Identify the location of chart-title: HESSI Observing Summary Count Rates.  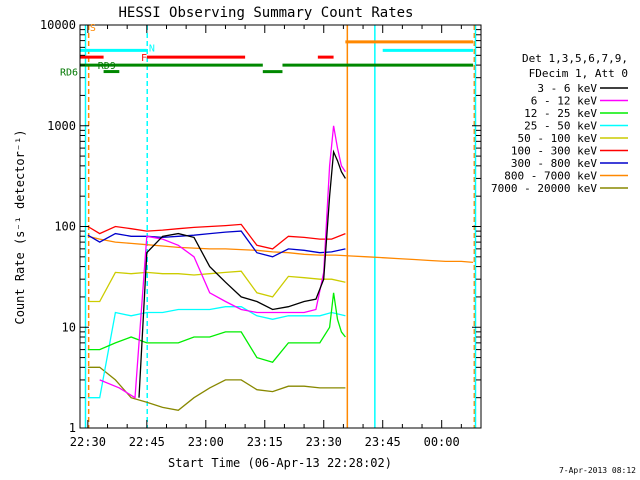
(265, 13).